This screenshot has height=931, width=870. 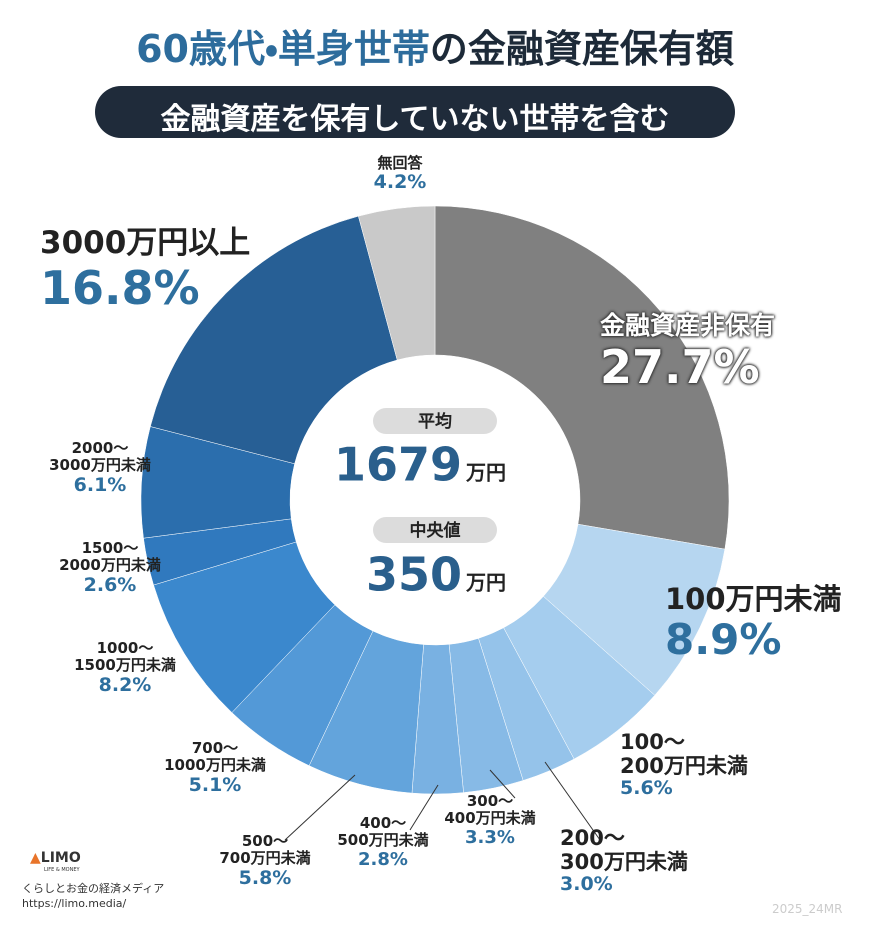 I want to click on mean-value: 1679, so click(x=398, y=465).